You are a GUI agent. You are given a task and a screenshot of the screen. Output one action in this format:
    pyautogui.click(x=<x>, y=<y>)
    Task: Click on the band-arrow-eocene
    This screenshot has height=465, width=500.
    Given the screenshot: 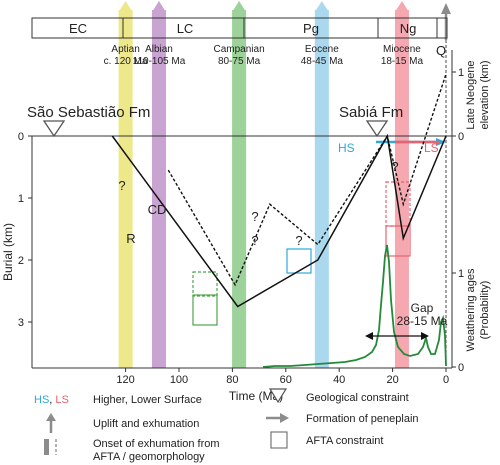 What is the action you would take?
    pyautogui.click(x=321, y=6)
    